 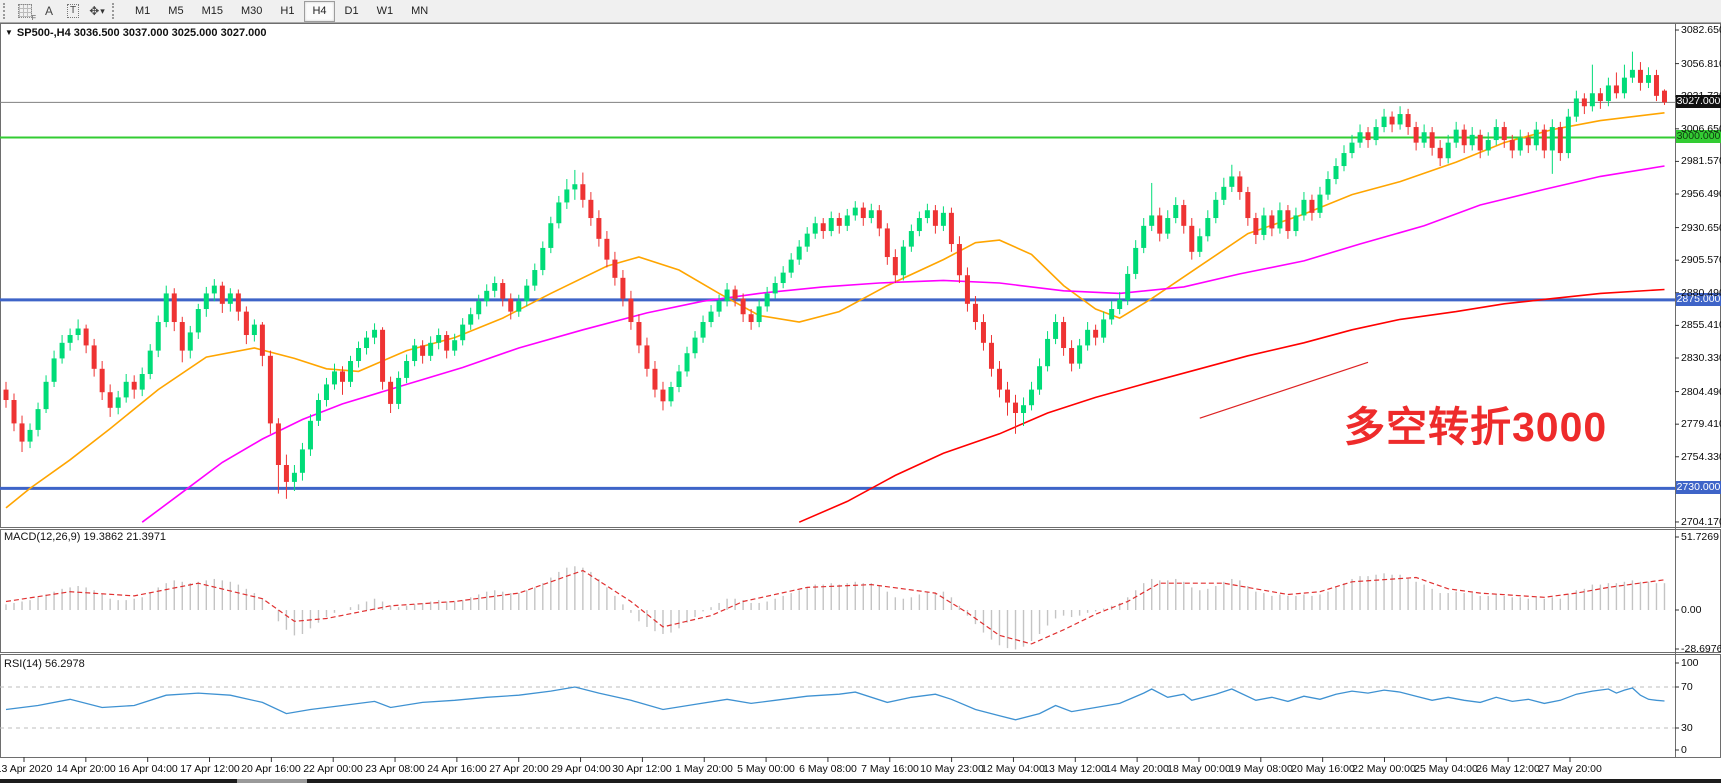 What do you see at coordinates (835, 703) in the screenshot?
I see `rsi-line` at bounding box center [835, 703].